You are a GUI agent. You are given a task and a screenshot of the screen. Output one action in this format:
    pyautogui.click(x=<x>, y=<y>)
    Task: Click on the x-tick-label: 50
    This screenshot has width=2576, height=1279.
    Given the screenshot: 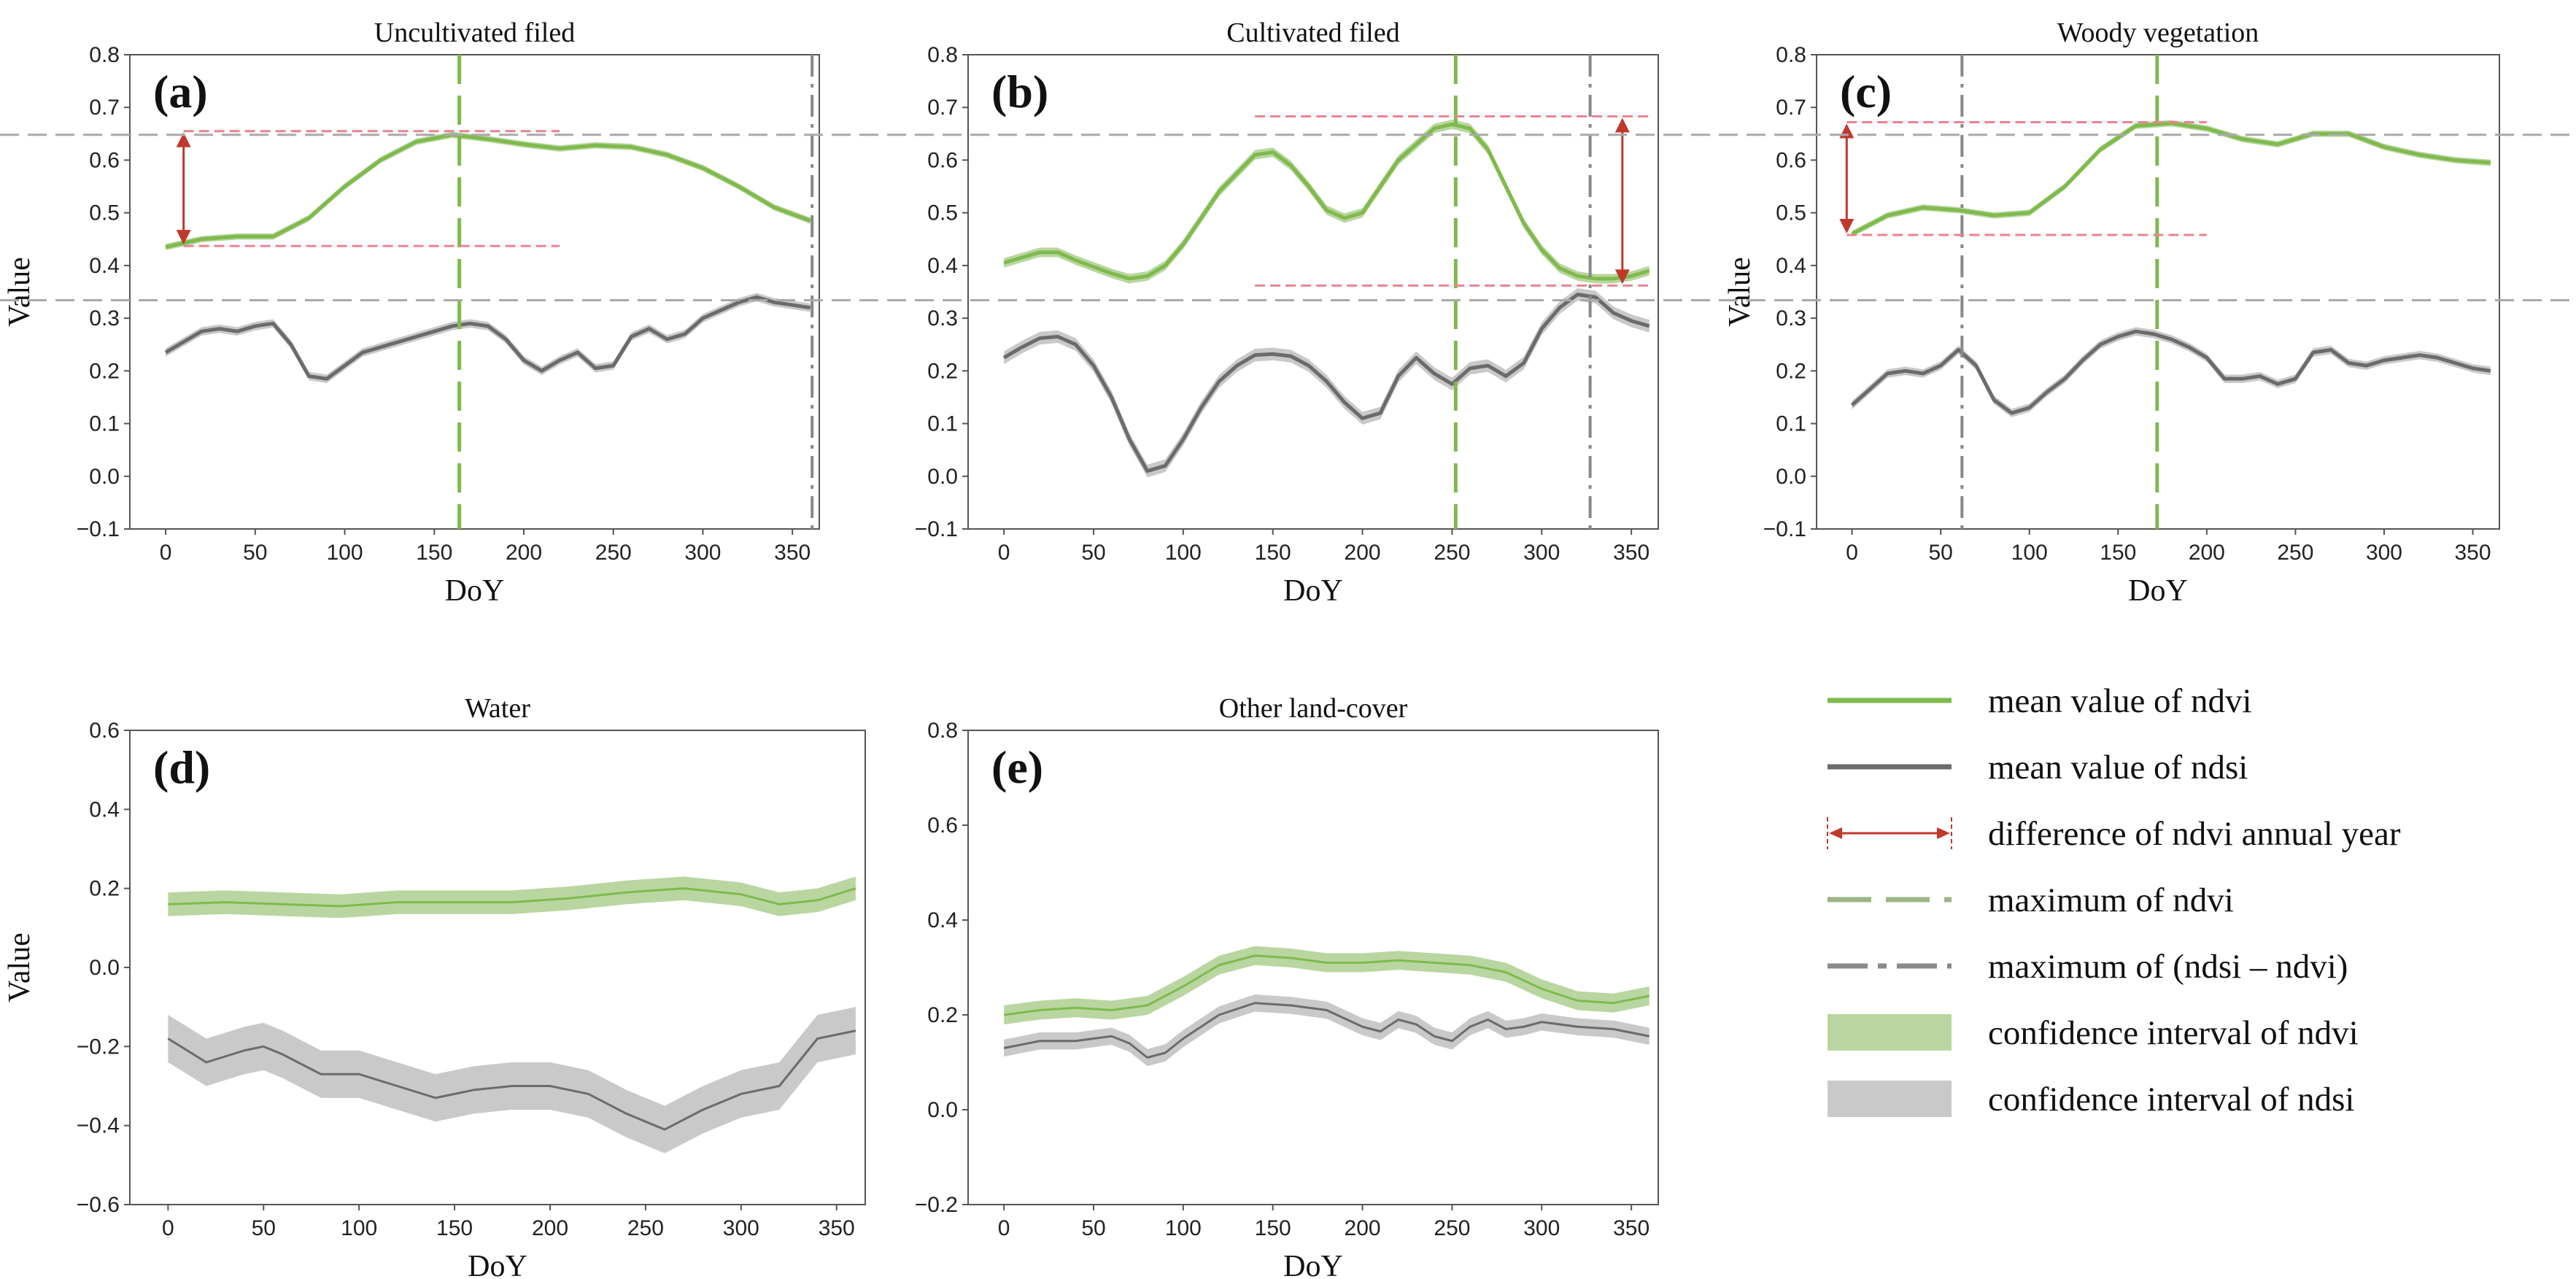 What is the action you would take?
    pyautogui.click(x=264, y=1228)
    